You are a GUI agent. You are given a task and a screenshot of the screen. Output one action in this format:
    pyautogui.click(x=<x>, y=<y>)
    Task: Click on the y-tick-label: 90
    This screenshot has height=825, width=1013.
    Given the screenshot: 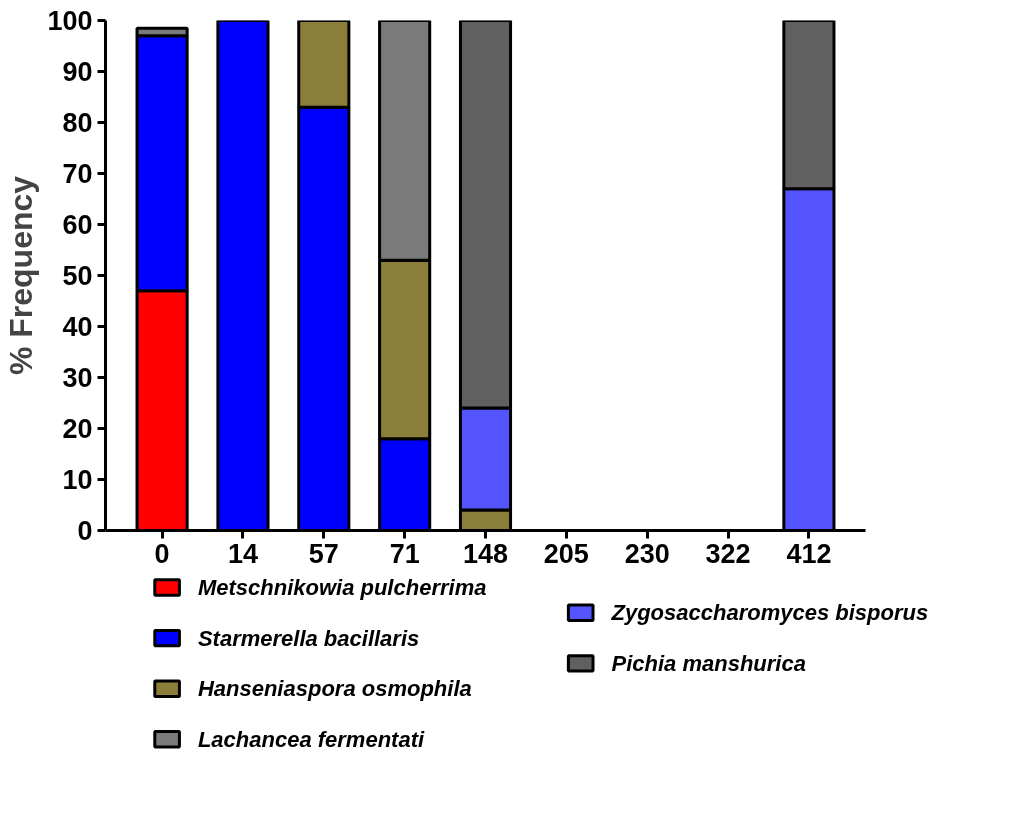 What is the action you would take?
    pyautogui.click(x=77, y=72)
    